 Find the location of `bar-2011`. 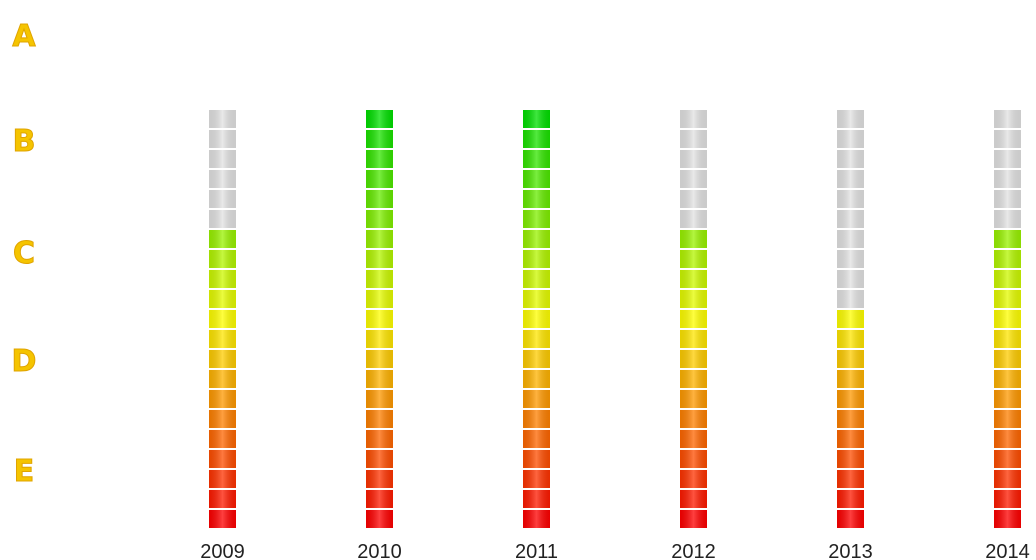

bar-2011 is located at coordinates (536, 319).